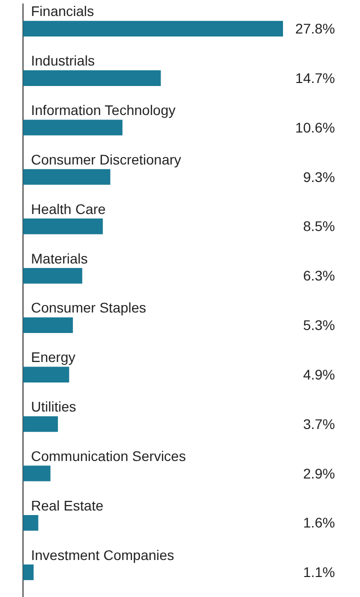  Describe the element at coordinates (62, 11) in the screenshot. I see `y-tick-label: Financials` at that location.